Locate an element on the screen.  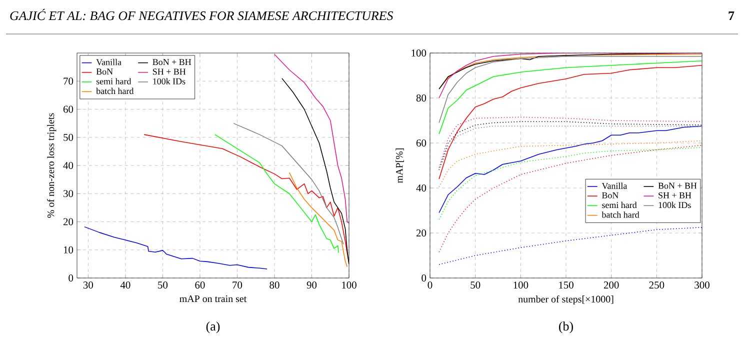
x-tick-label: 0 is located at coordinates (430, 285).